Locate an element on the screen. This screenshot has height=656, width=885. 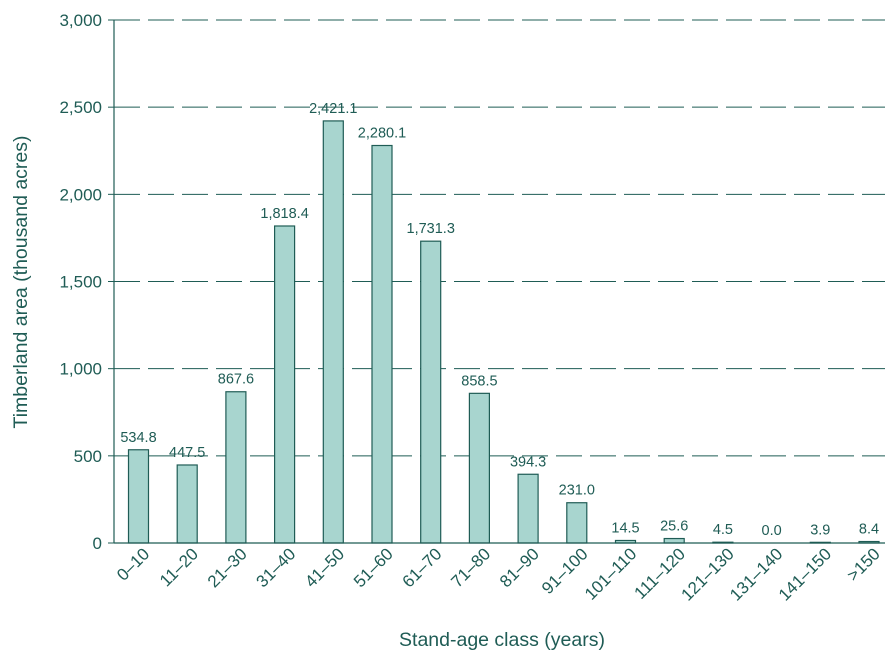
data-label: 0.0 is located at coordinates (772, 531).